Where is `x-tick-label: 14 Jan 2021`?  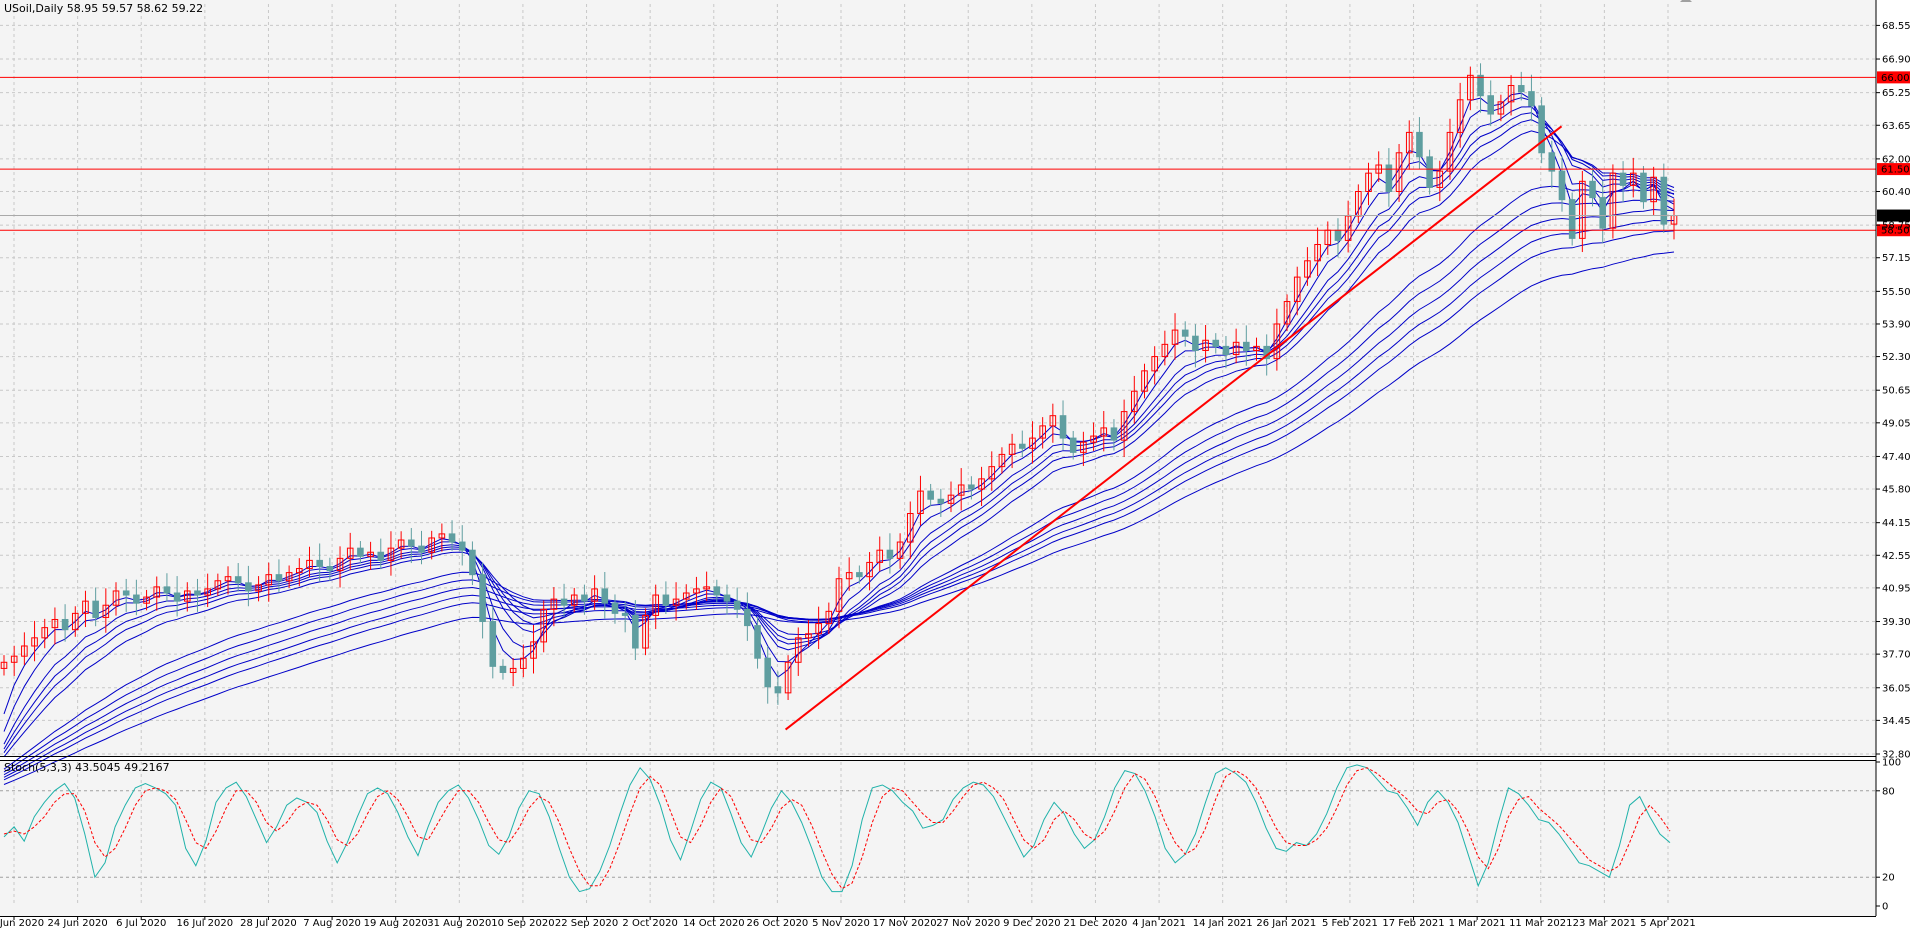 x-tick-label: 14 Jan 2021 is located at coordinates (1223, 923).